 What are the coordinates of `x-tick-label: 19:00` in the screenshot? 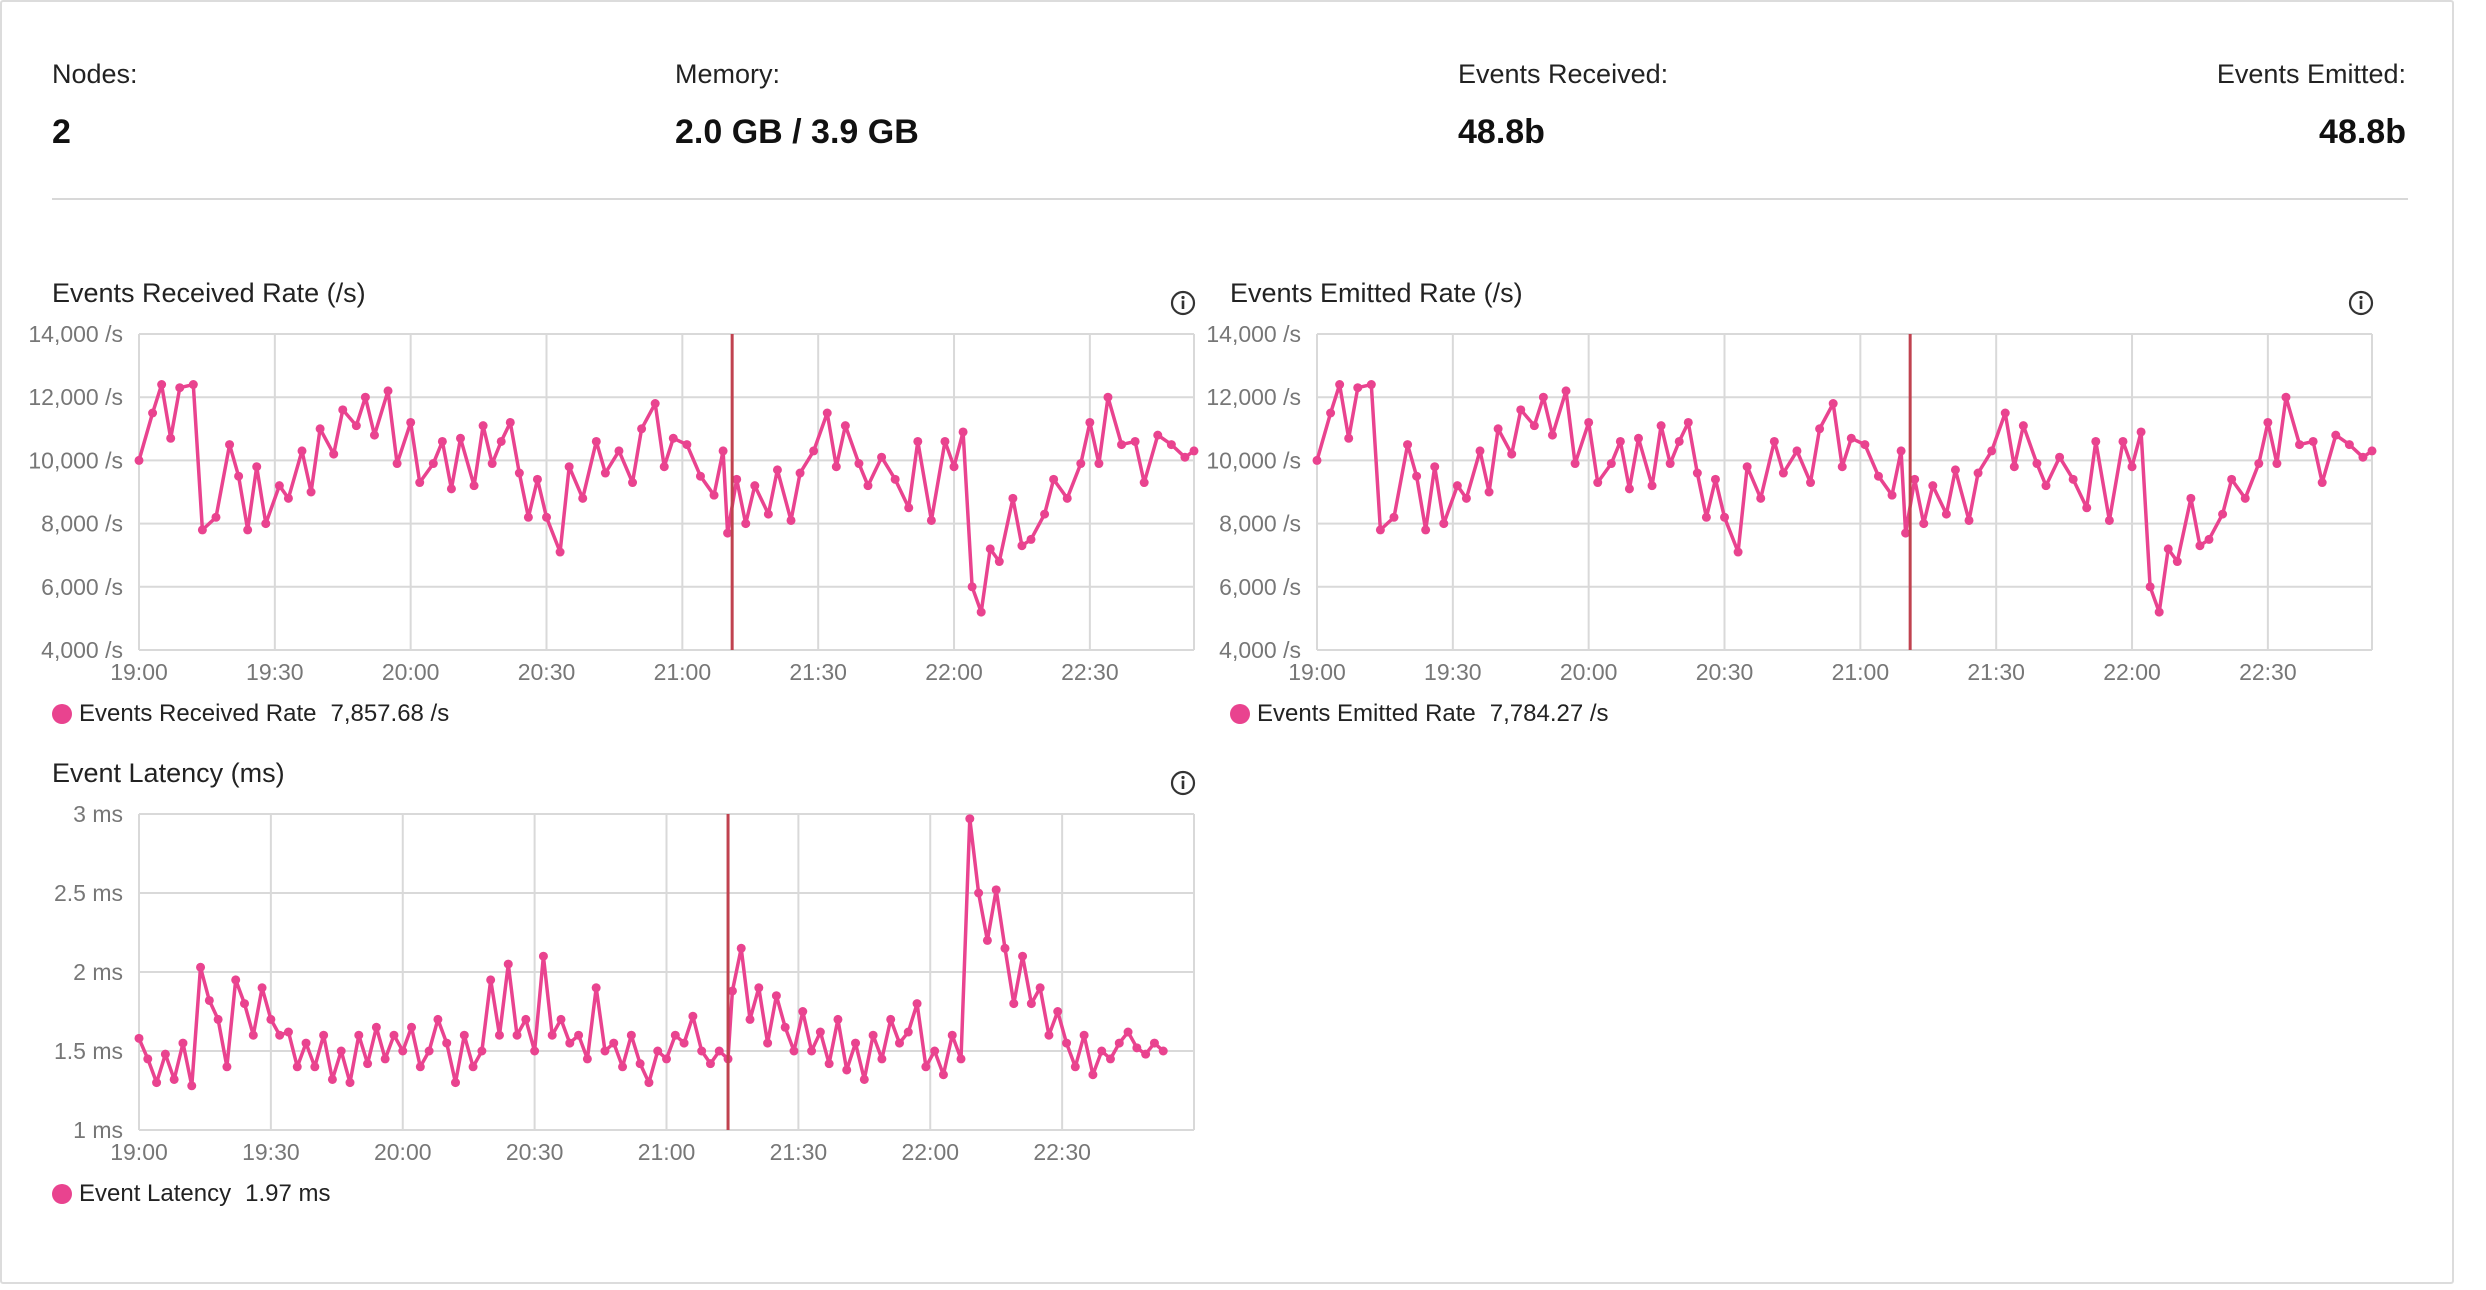 It's located at (139, 672).